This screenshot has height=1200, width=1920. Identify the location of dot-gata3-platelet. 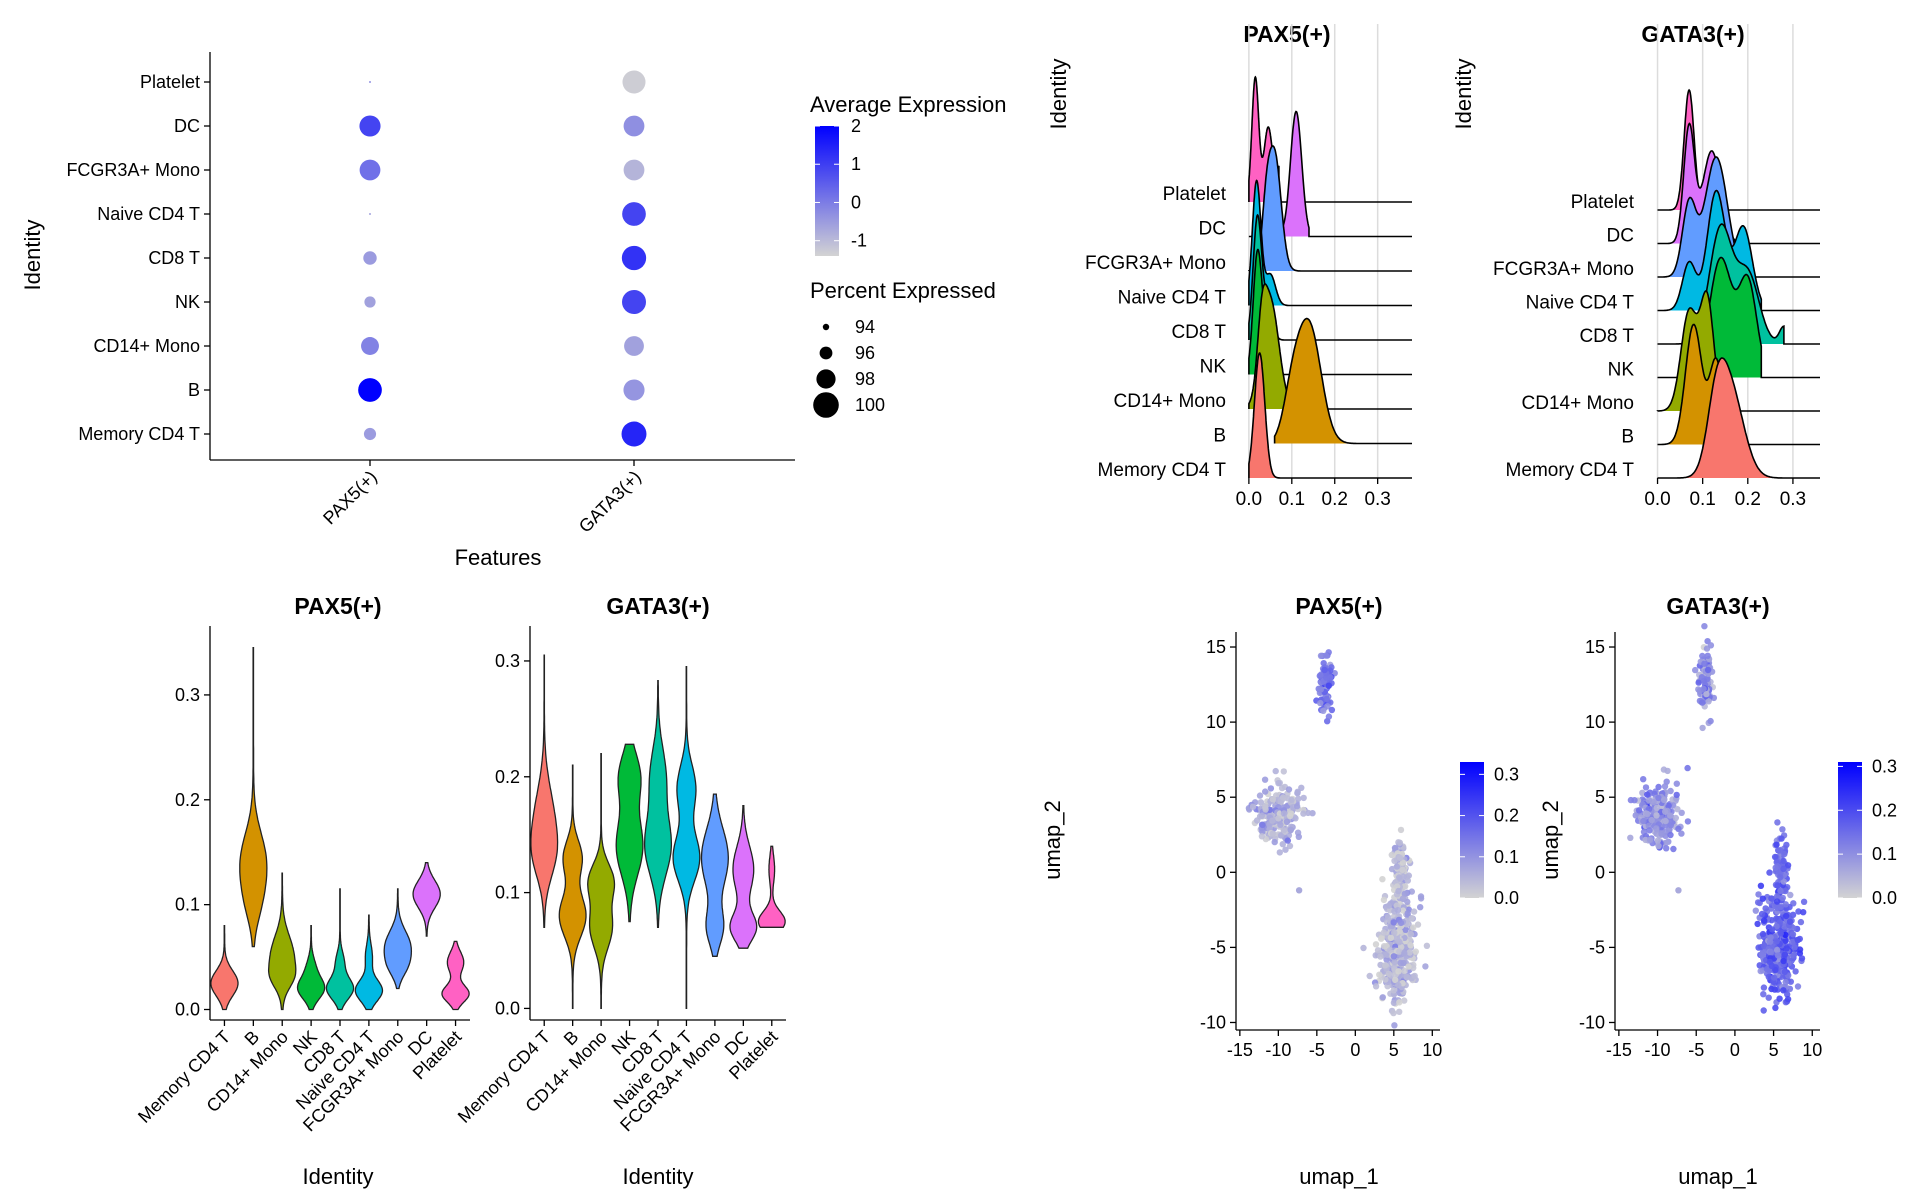
(634, 82).